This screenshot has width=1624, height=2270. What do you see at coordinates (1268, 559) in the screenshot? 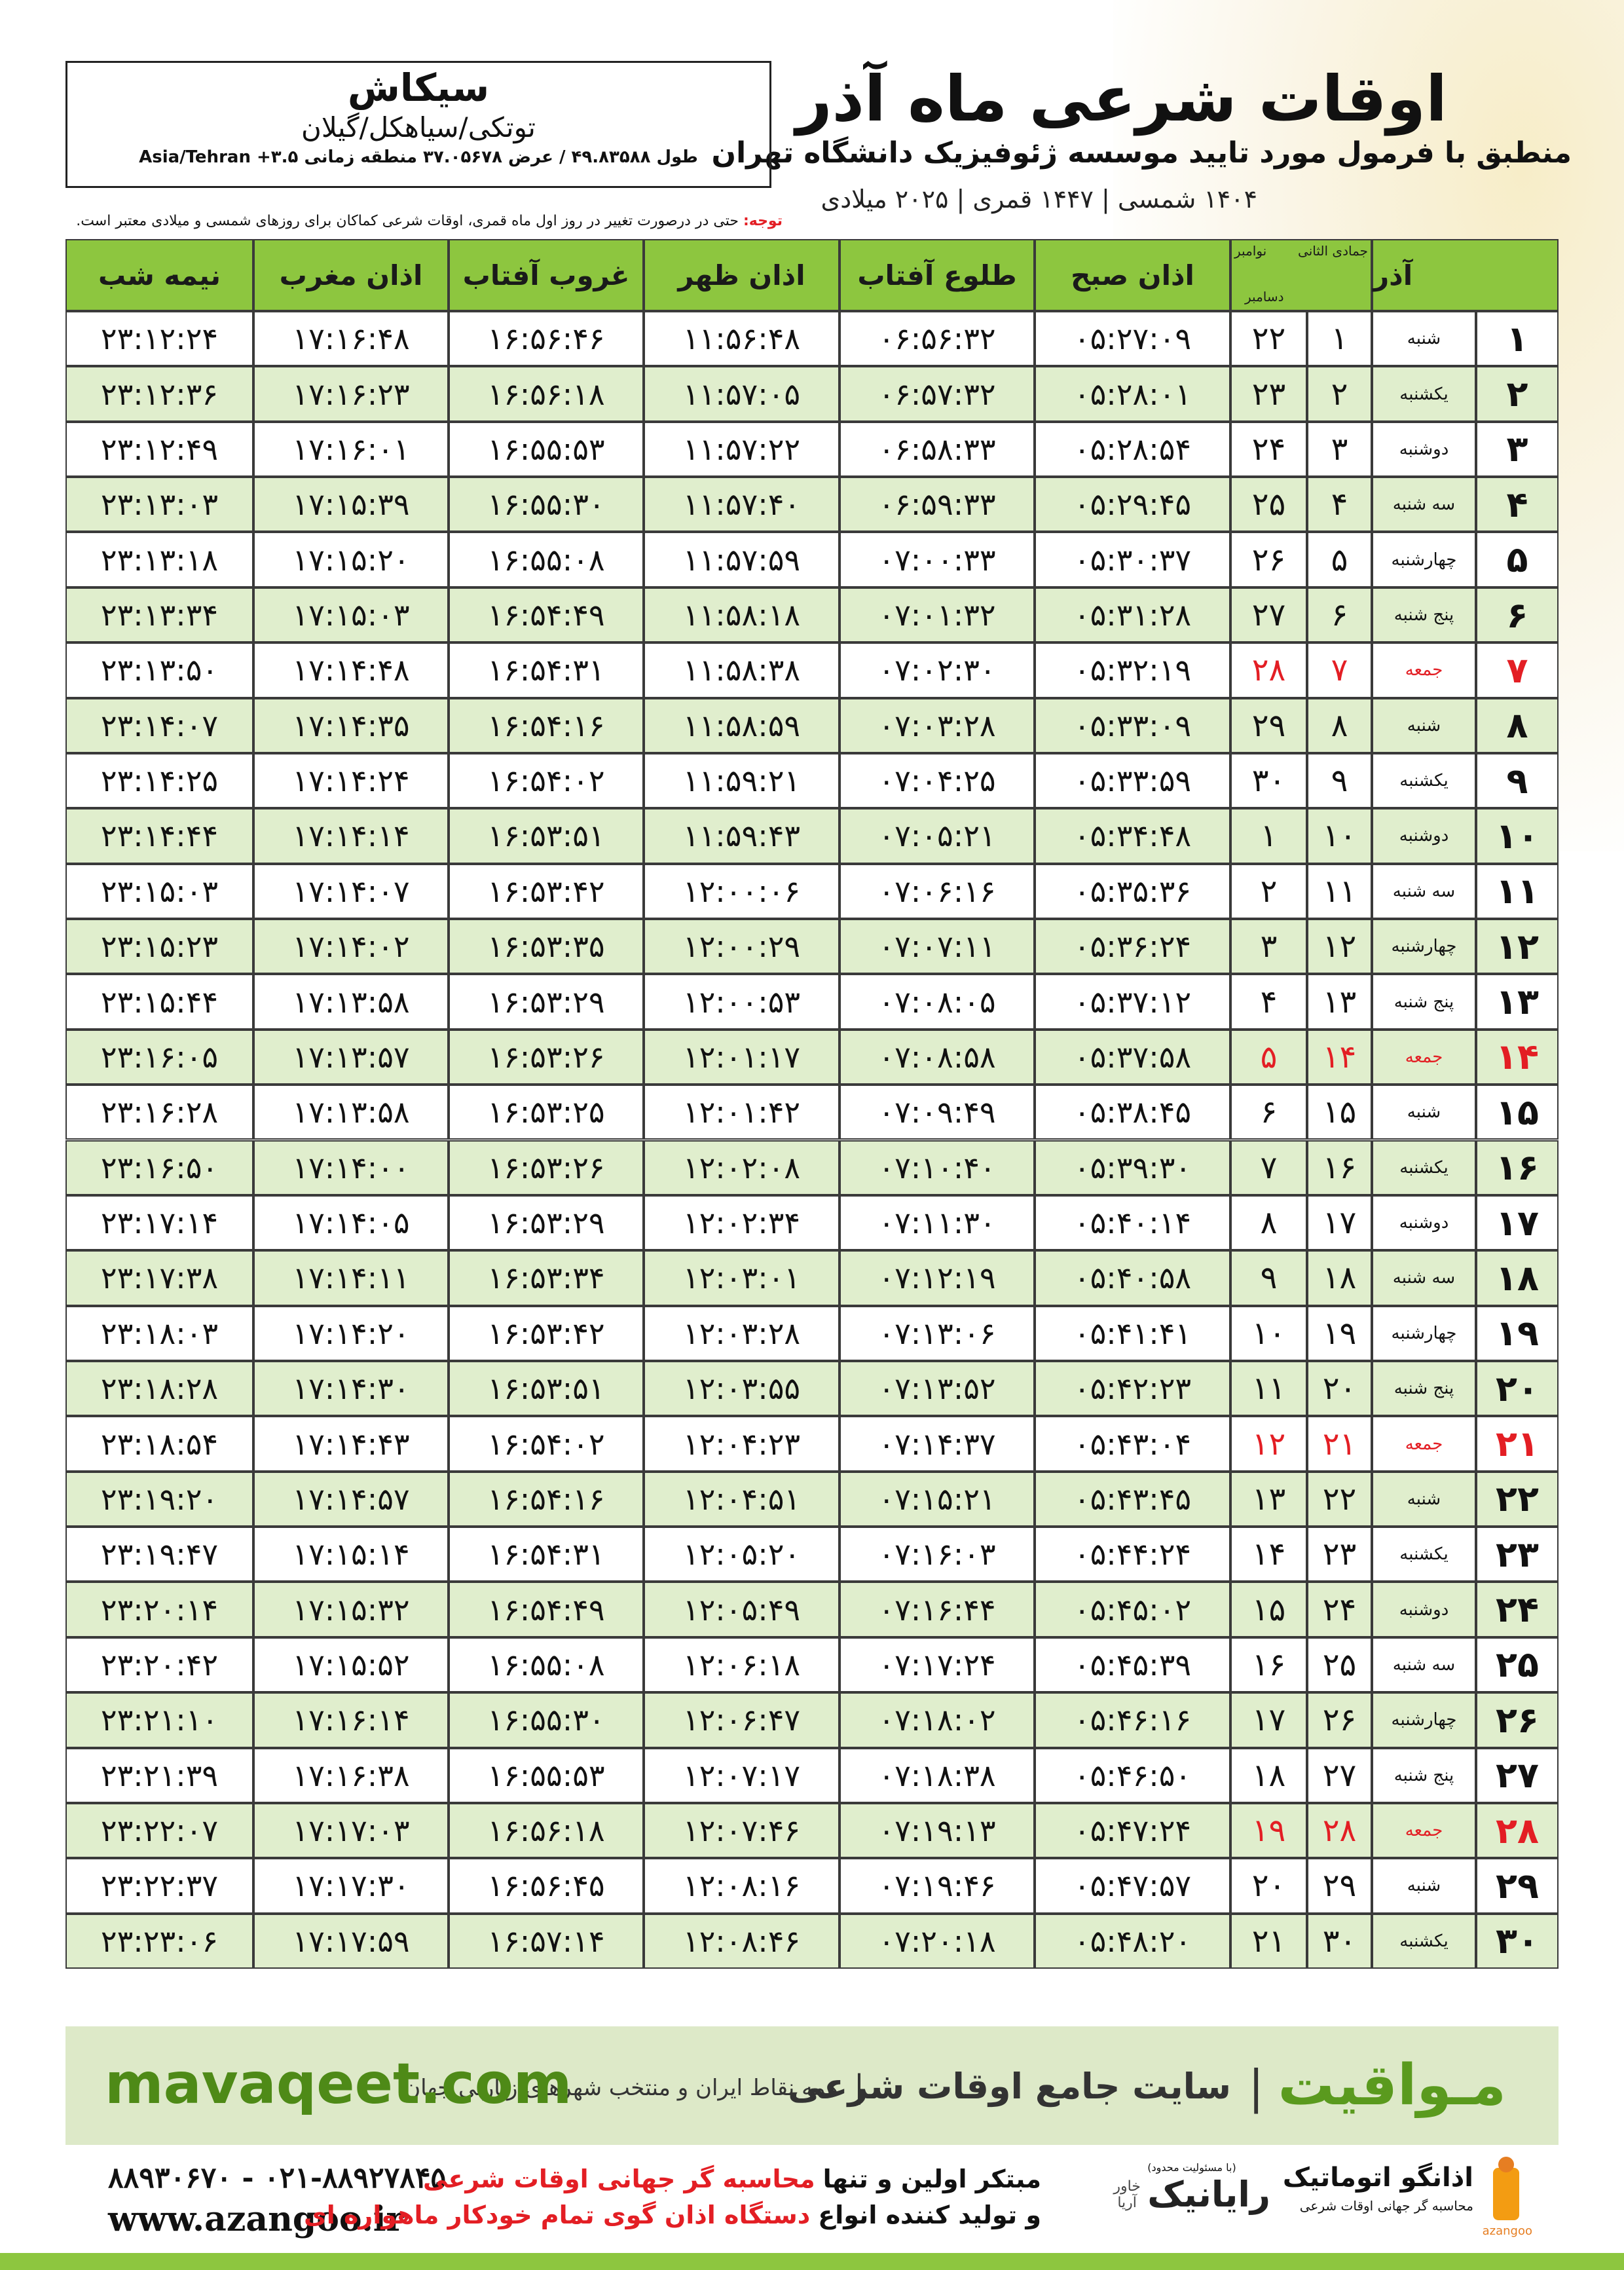
I see `gregorian-day: ۲۶` at bounding box center [1268, 559].